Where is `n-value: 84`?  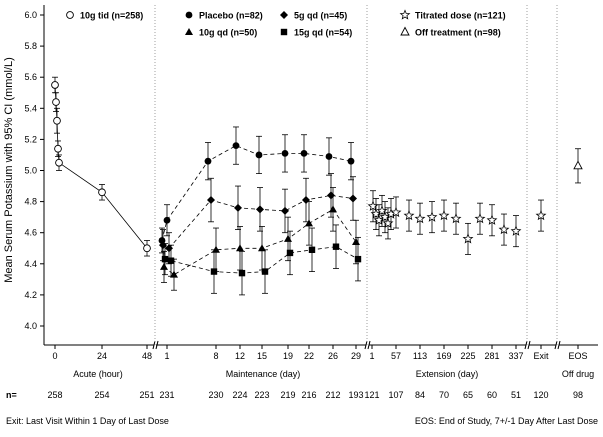
n-value: 84 is located at coordinates (420, 395).